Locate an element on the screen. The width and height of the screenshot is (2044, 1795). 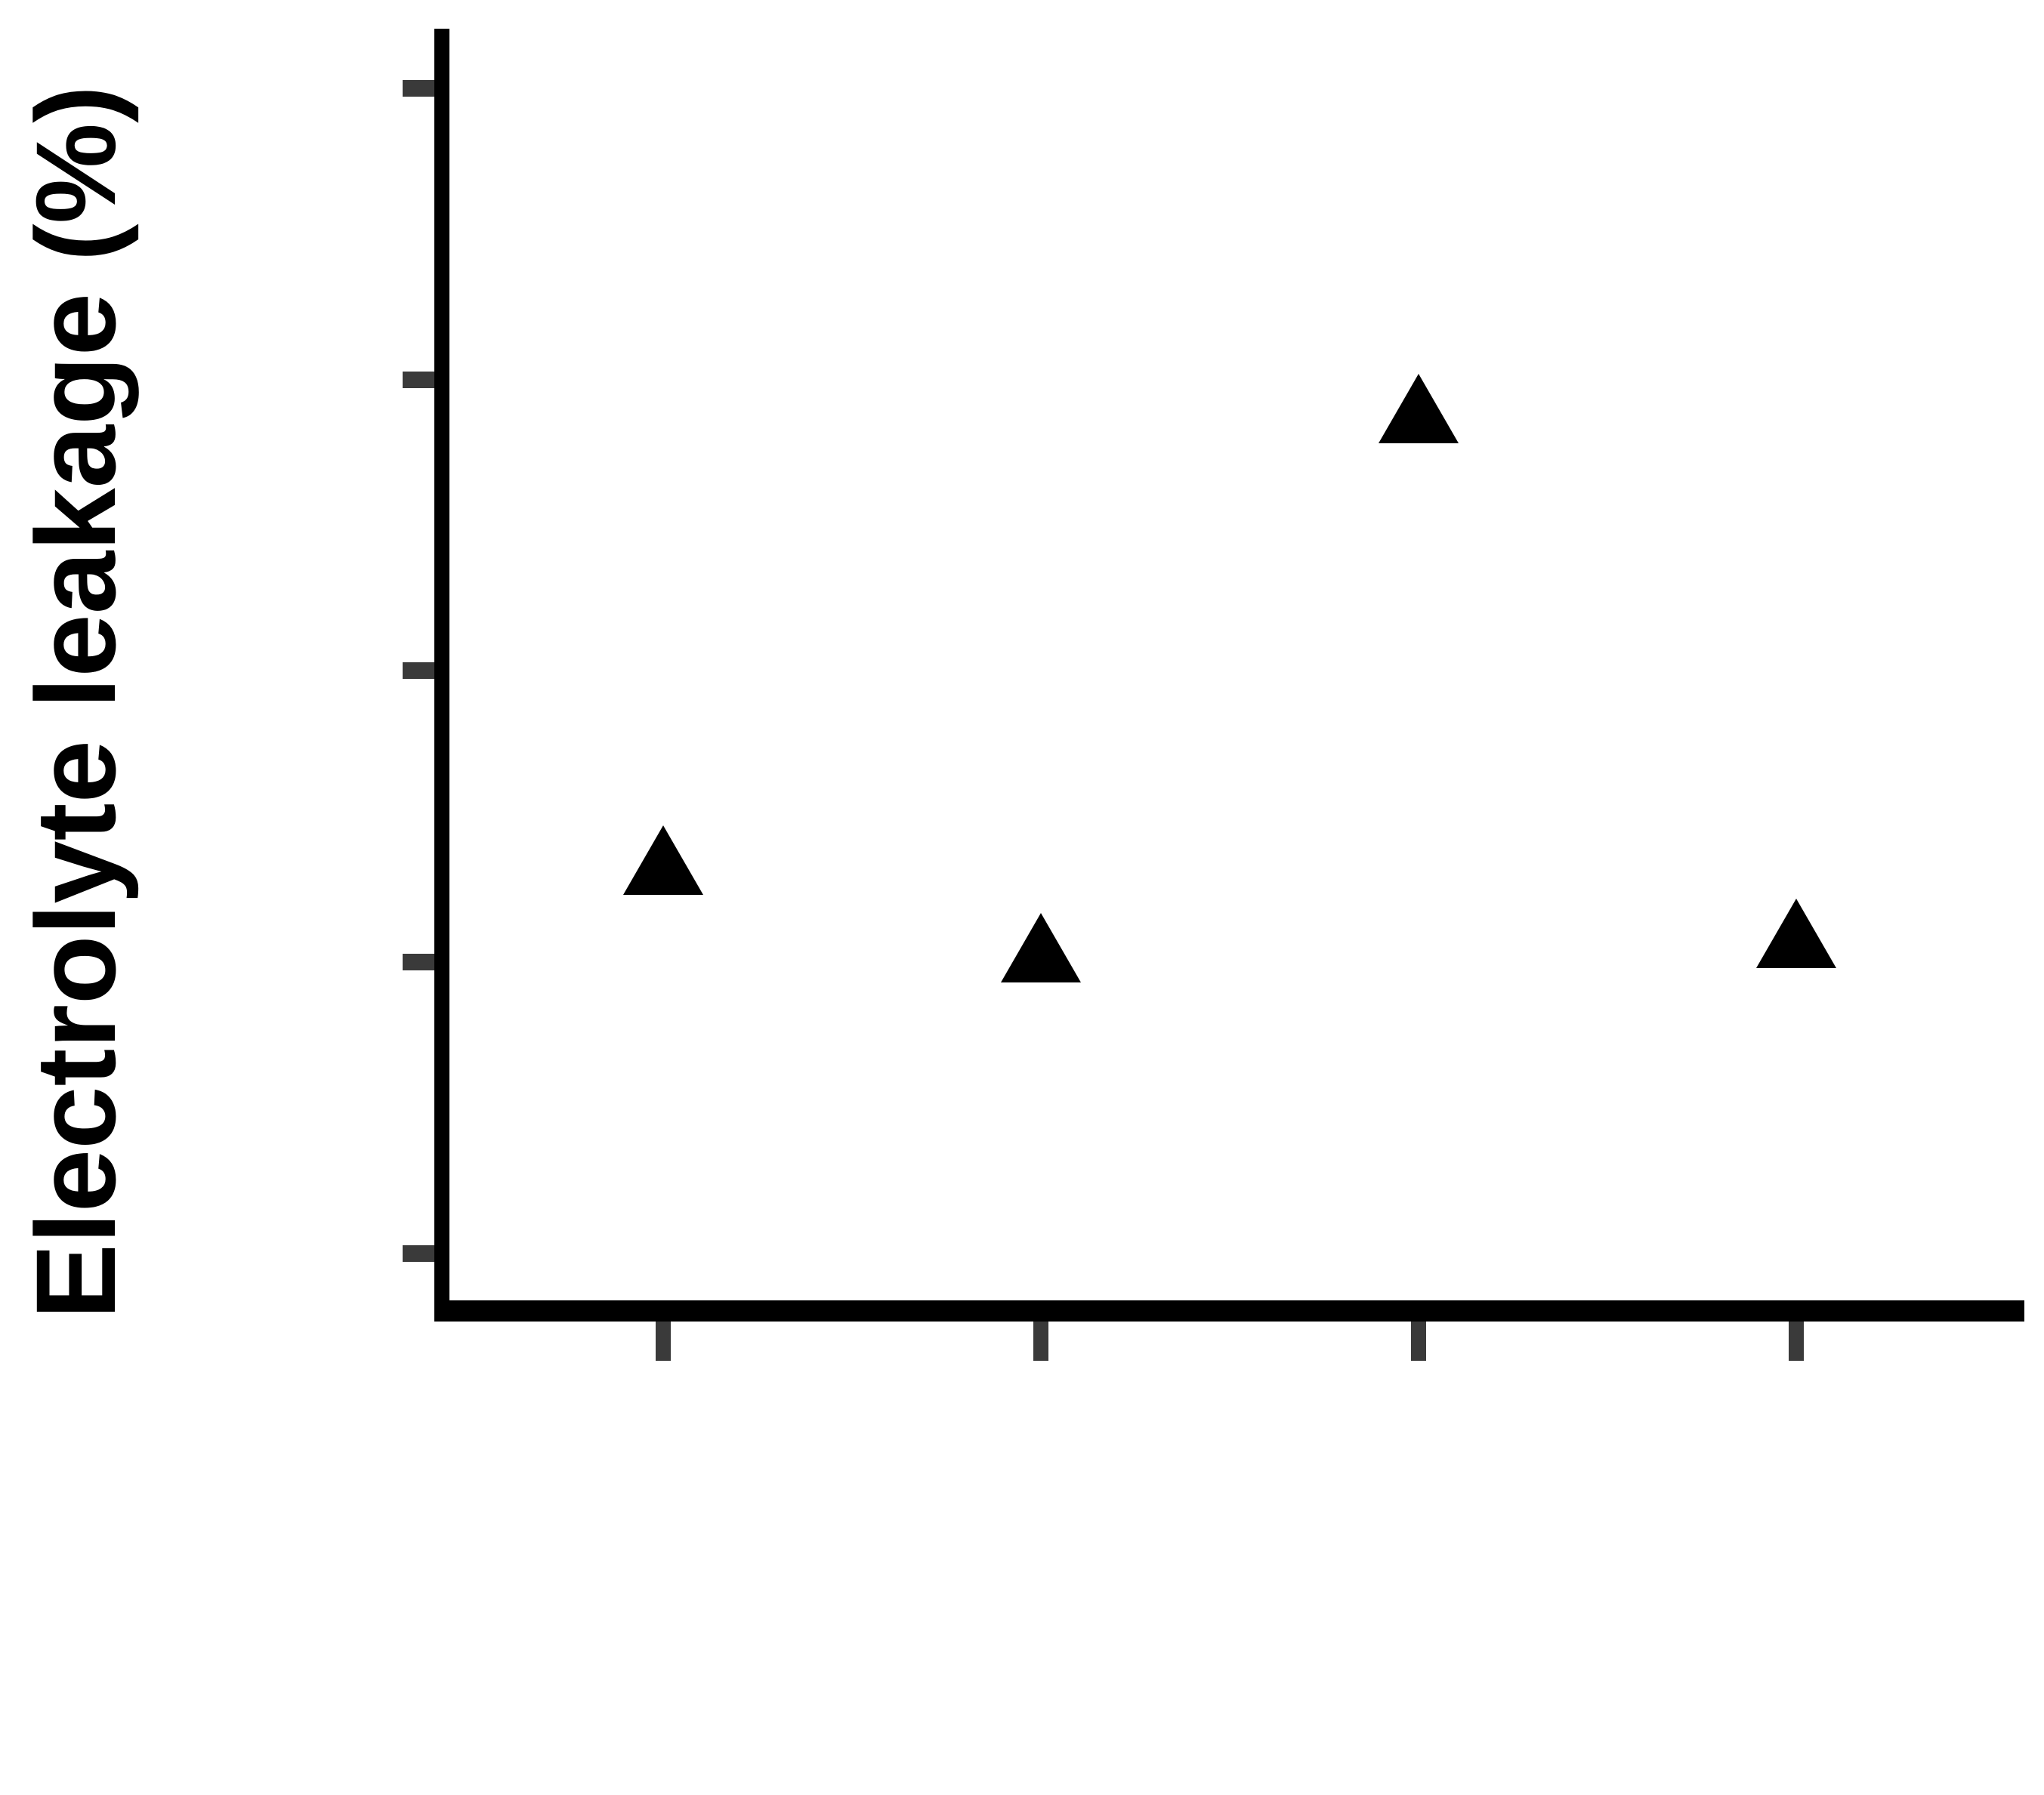
x-axis-line is located at coordinates (1229, 1311).